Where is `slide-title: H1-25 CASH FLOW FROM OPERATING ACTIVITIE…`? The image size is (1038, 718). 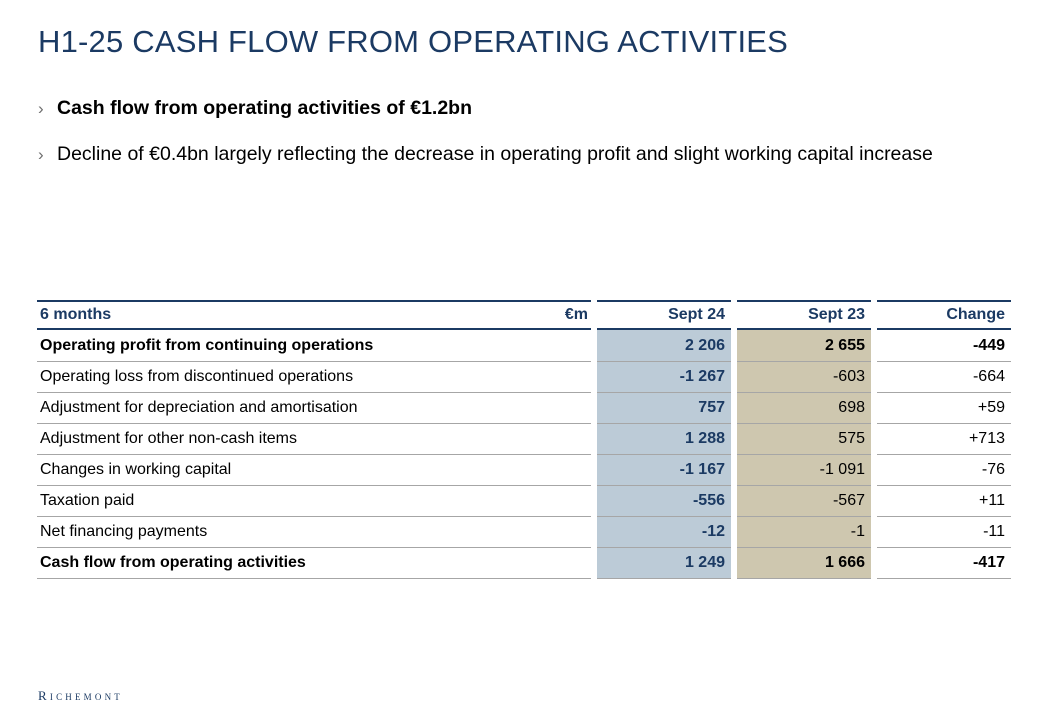 slide-title: H1-25 CASH FLOW FROM OPERATING ACTIVITIE… is located at coordinates (413, 41).